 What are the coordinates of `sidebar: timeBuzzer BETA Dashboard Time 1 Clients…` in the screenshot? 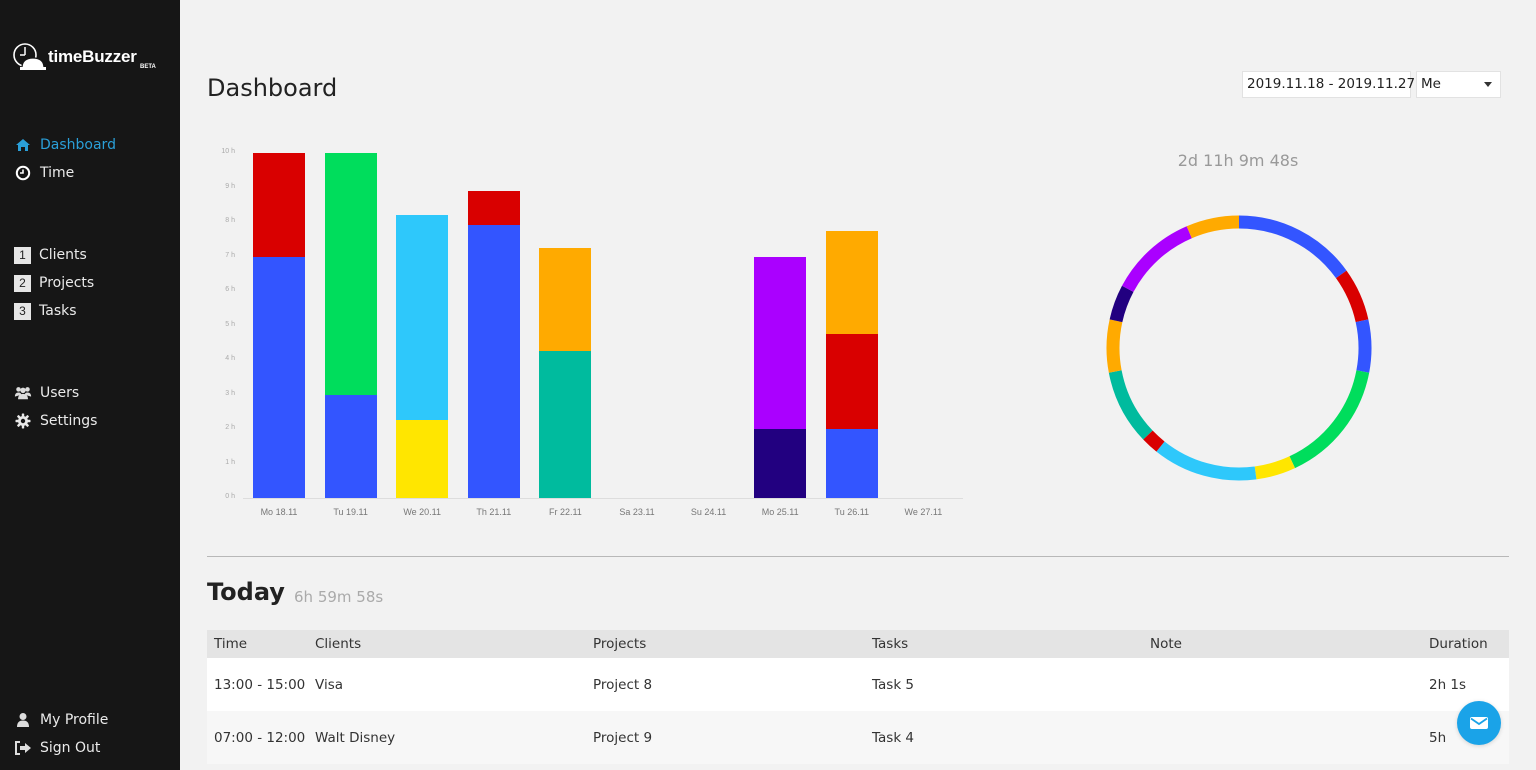 It's located at (90, 385).